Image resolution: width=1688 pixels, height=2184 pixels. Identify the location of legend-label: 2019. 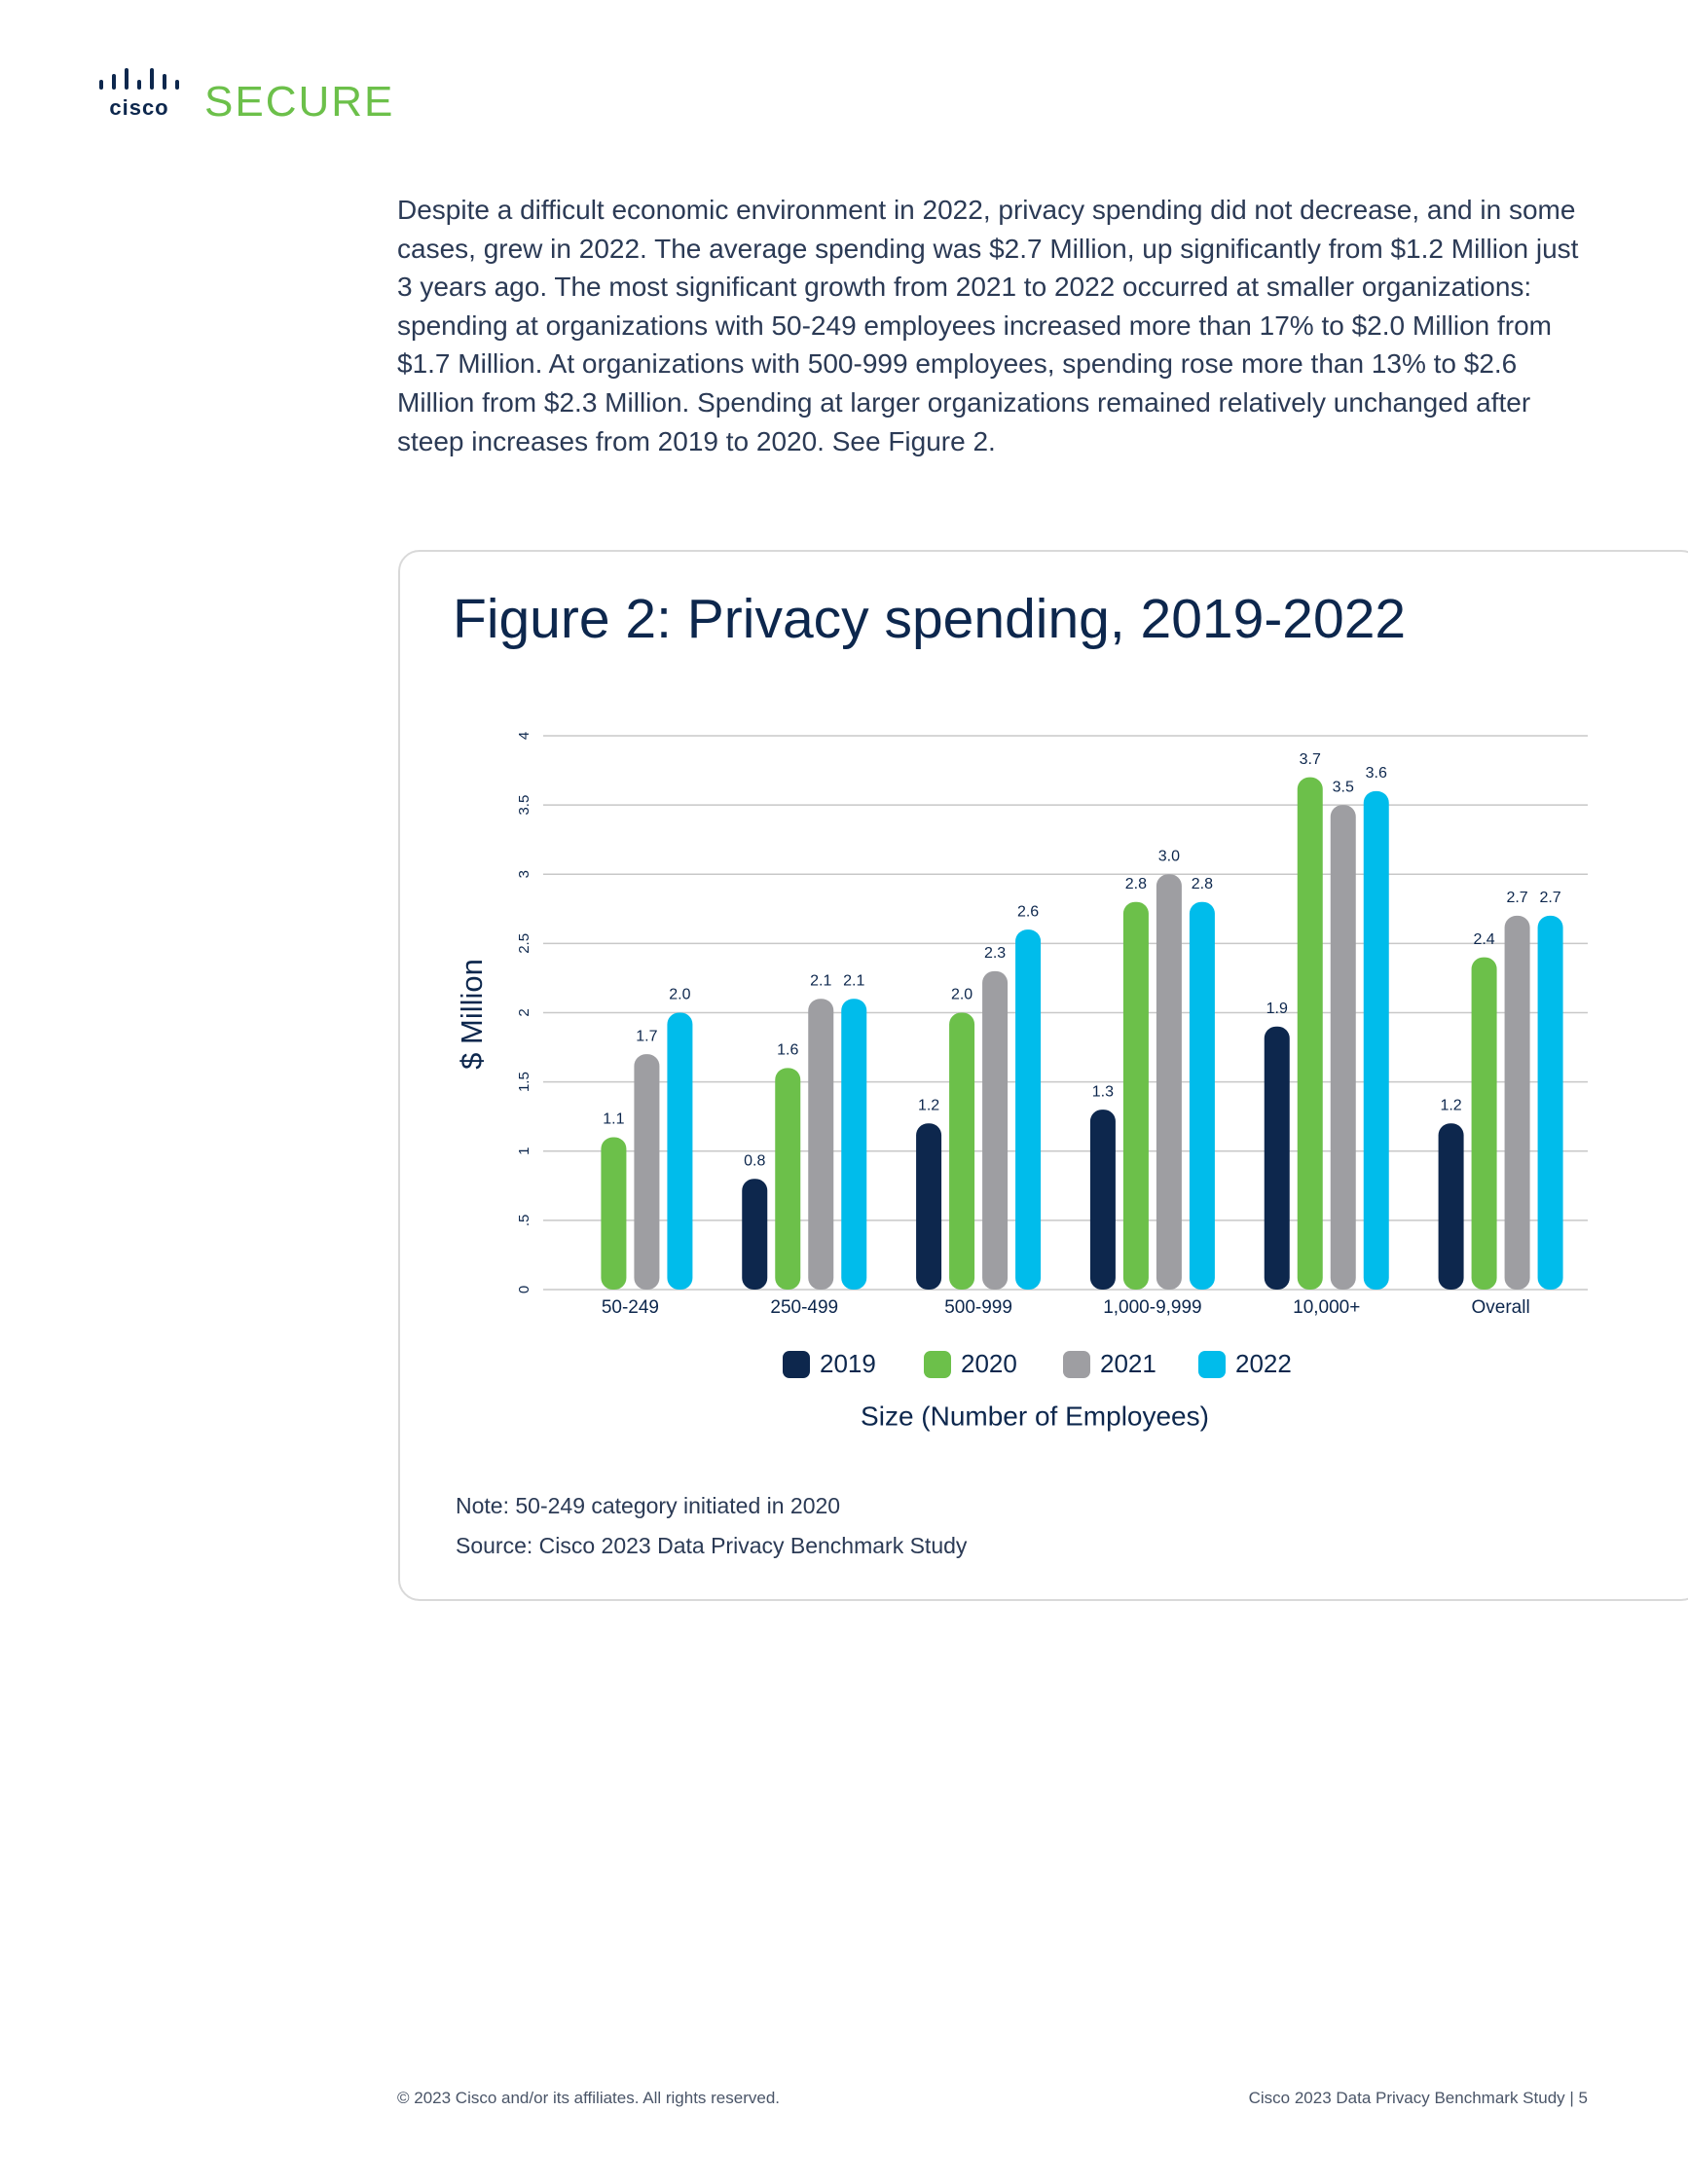
(848, 1363).